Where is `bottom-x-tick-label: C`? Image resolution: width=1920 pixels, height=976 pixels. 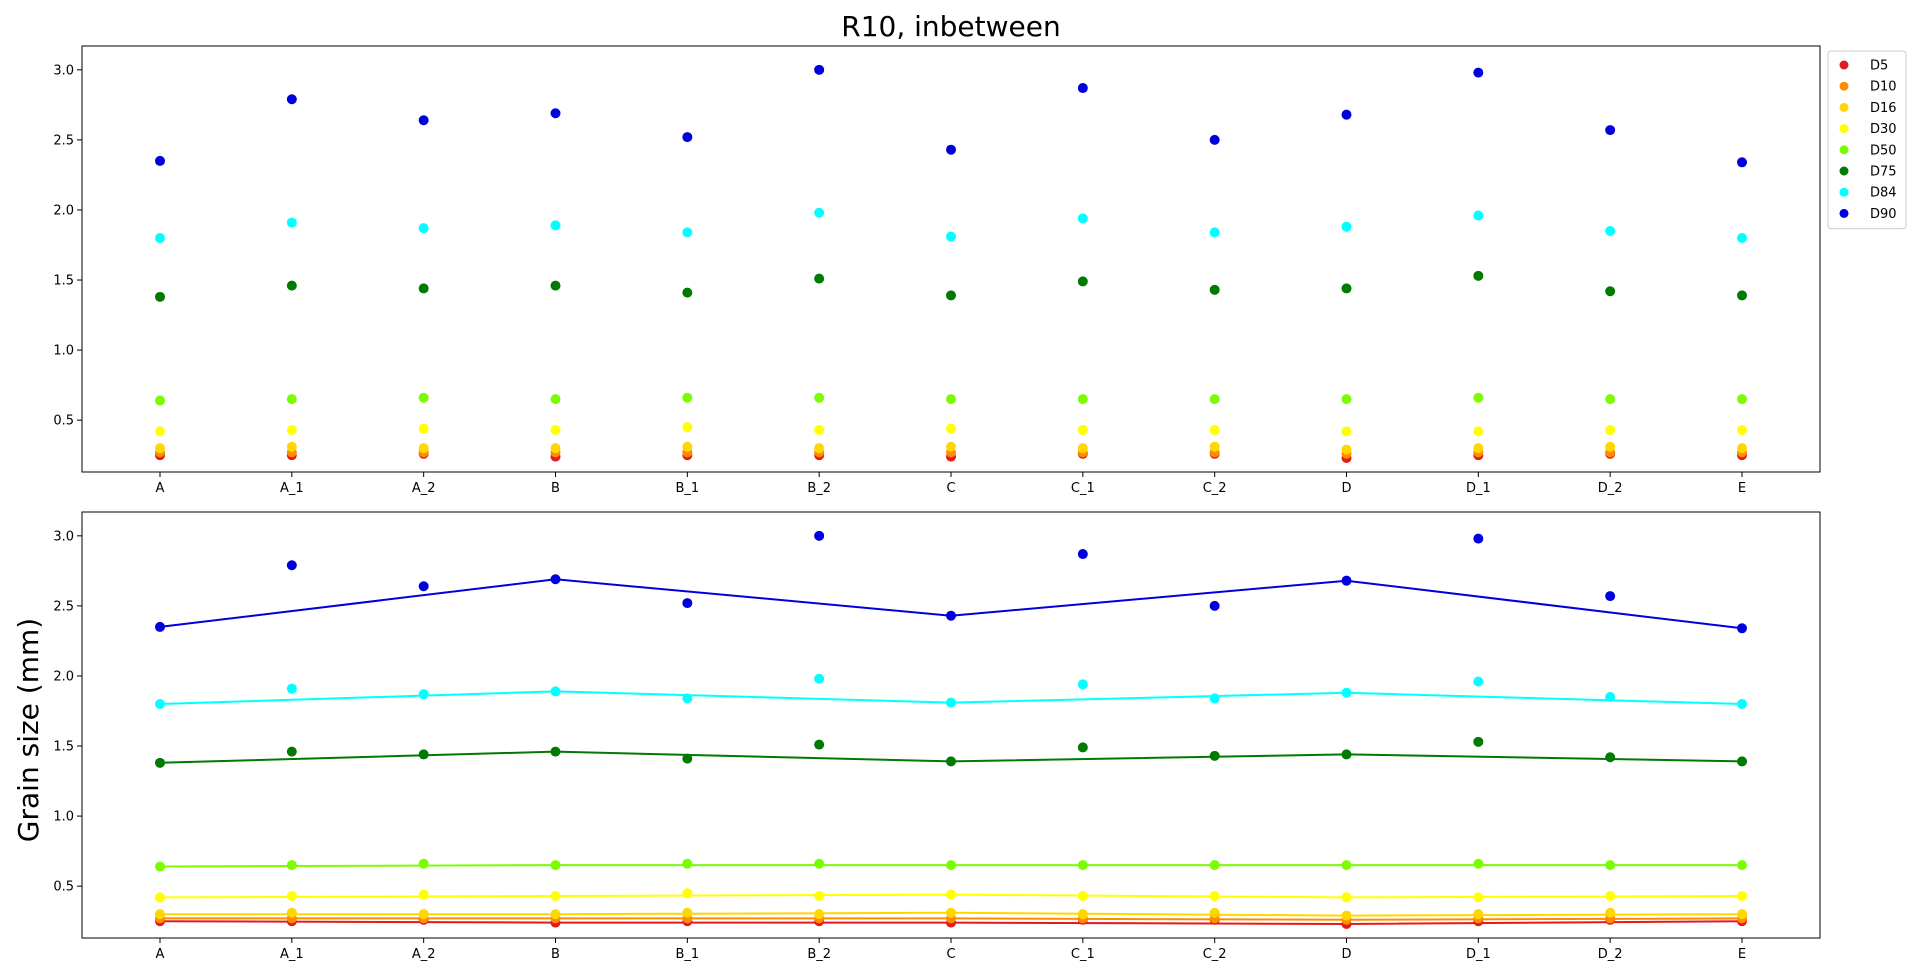 bottom-x-tick-label: C is located at coordinates (950, 954).